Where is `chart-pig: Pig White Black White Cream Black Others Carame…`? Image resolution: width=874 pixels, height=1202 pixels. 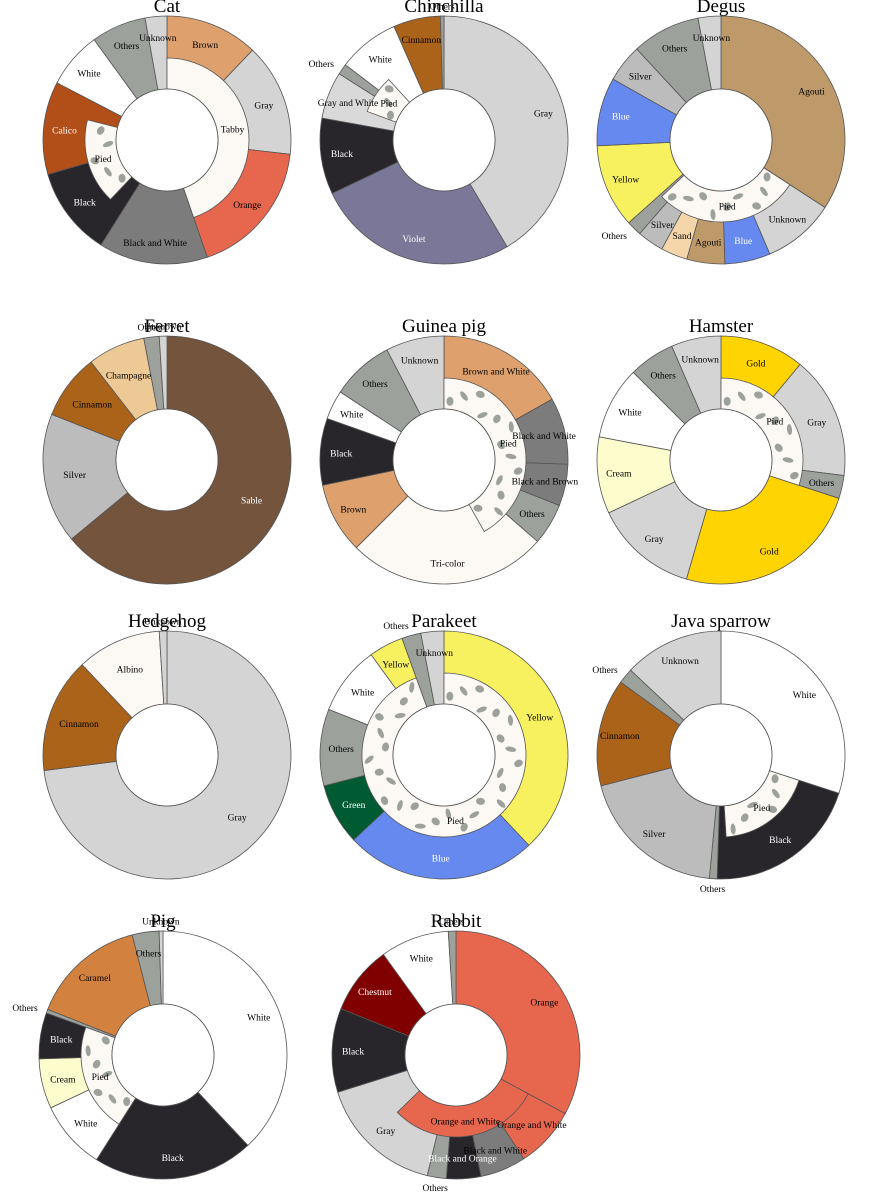 chart-pig: Pig White Black White Cream Black Others Carame… is located at coordinates (150, 1045).